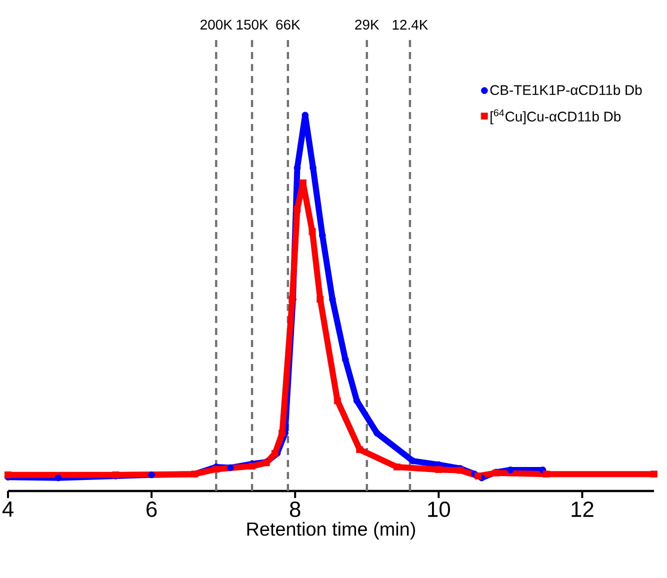 This screenshot has height=578, width=667. I want to click on x-tick-label: 12, so click(583, 509).